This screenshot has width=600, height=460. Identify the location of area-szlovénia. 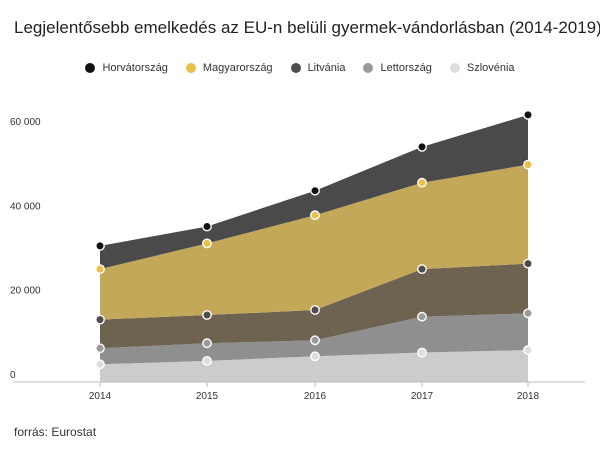
(314, 366).